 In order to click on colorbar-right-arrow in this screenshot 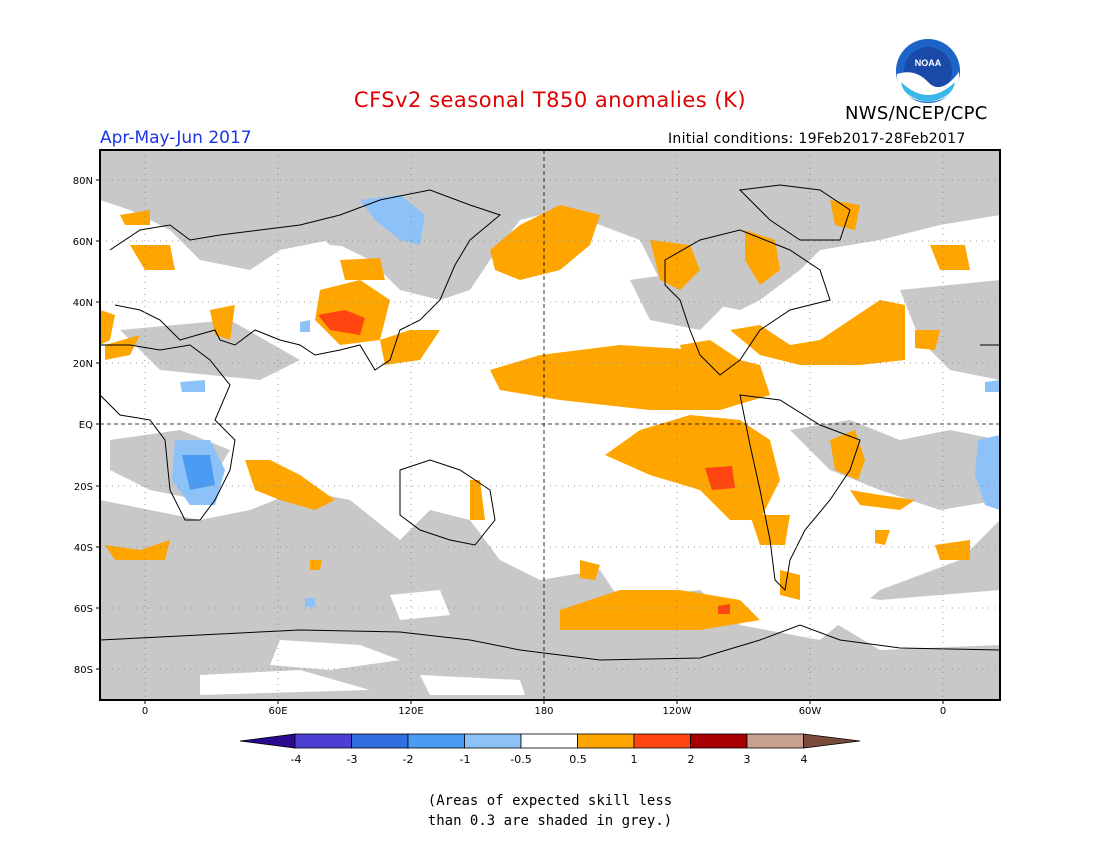, I will do `click(832, 741)`.